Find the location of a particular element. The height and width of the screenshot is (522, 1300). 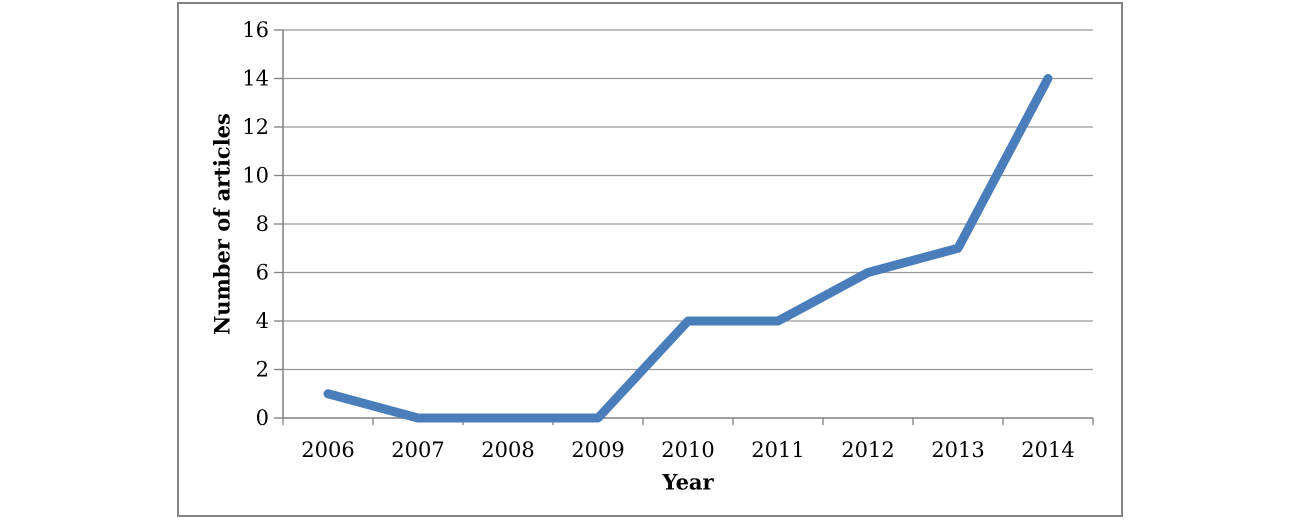

y-tick-label: 2 is located at coordinates (262, 370).